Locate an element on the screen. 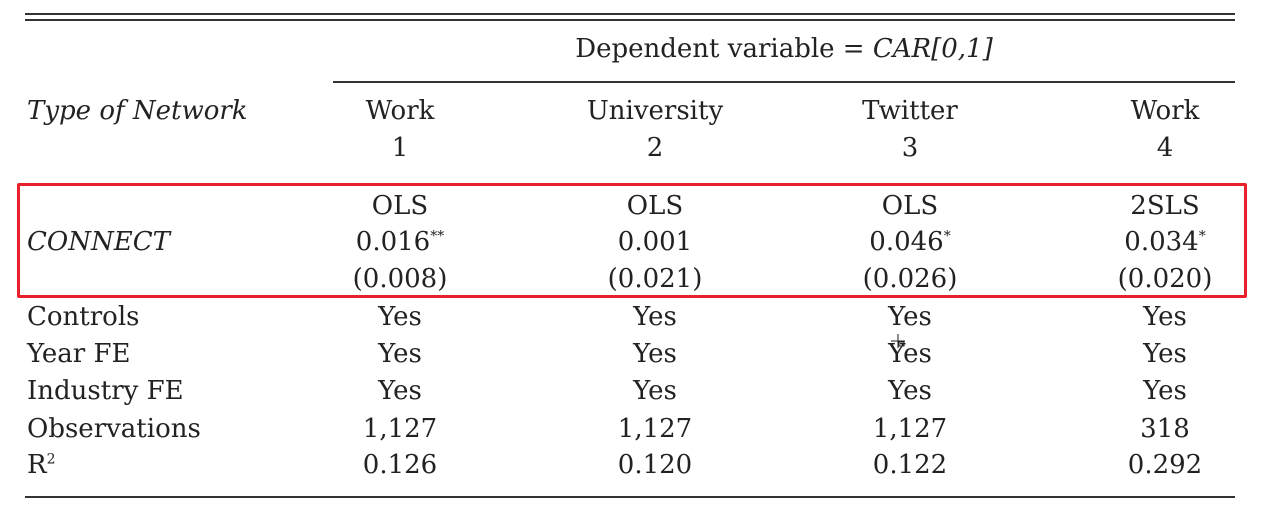 This screenshot has width=1265, height=507. col-3-number: 3 is located at coordinates (910, 148).